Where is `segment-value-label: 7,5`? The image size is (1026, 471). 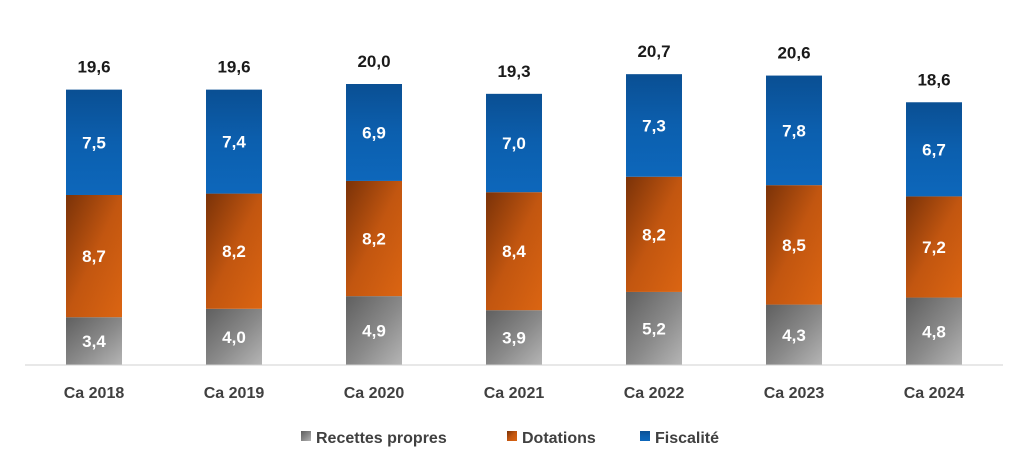
segment-value-label: 7,5 is located at coordinates (94, 142).